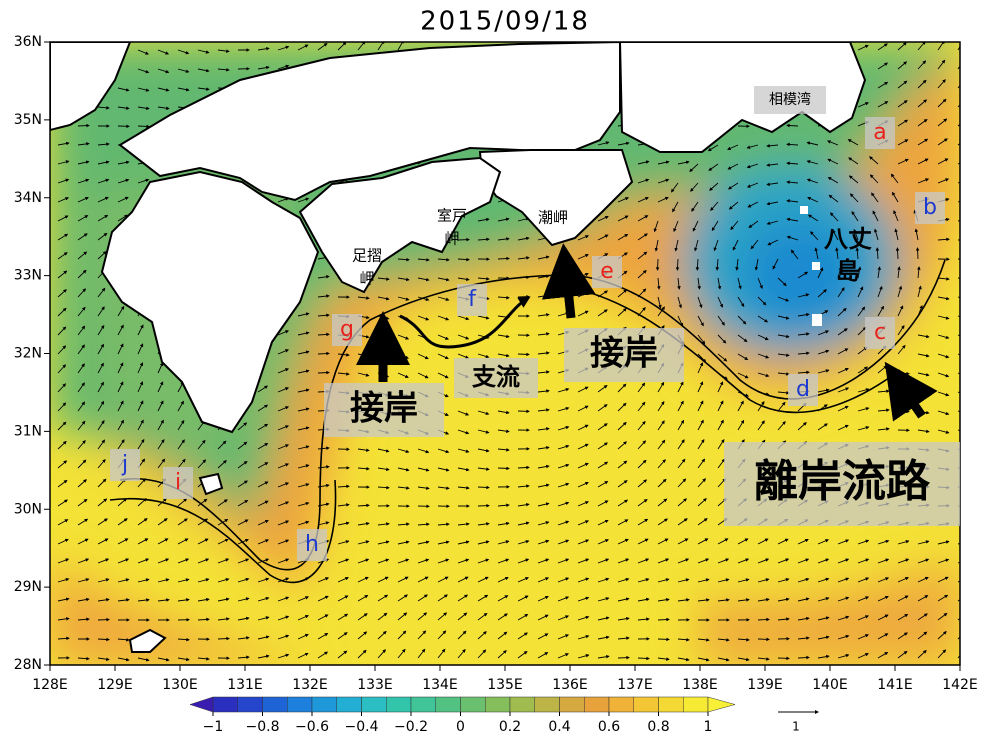 This screenshot has width=988, height=740. I want to click on point-label: j, so click(124, 464).